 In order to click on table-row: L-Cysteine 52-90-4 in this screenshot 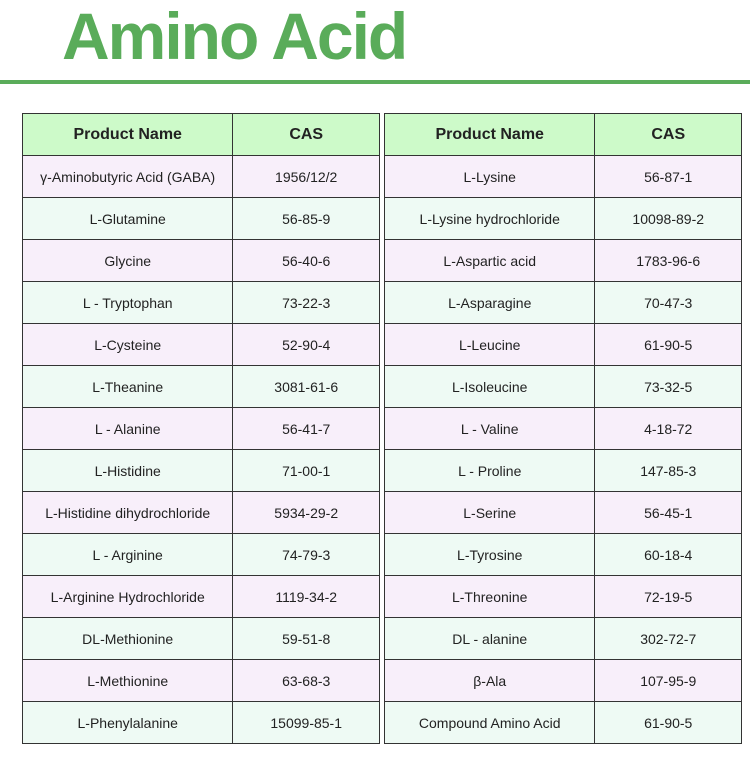, I will do `click(200, 344)`.